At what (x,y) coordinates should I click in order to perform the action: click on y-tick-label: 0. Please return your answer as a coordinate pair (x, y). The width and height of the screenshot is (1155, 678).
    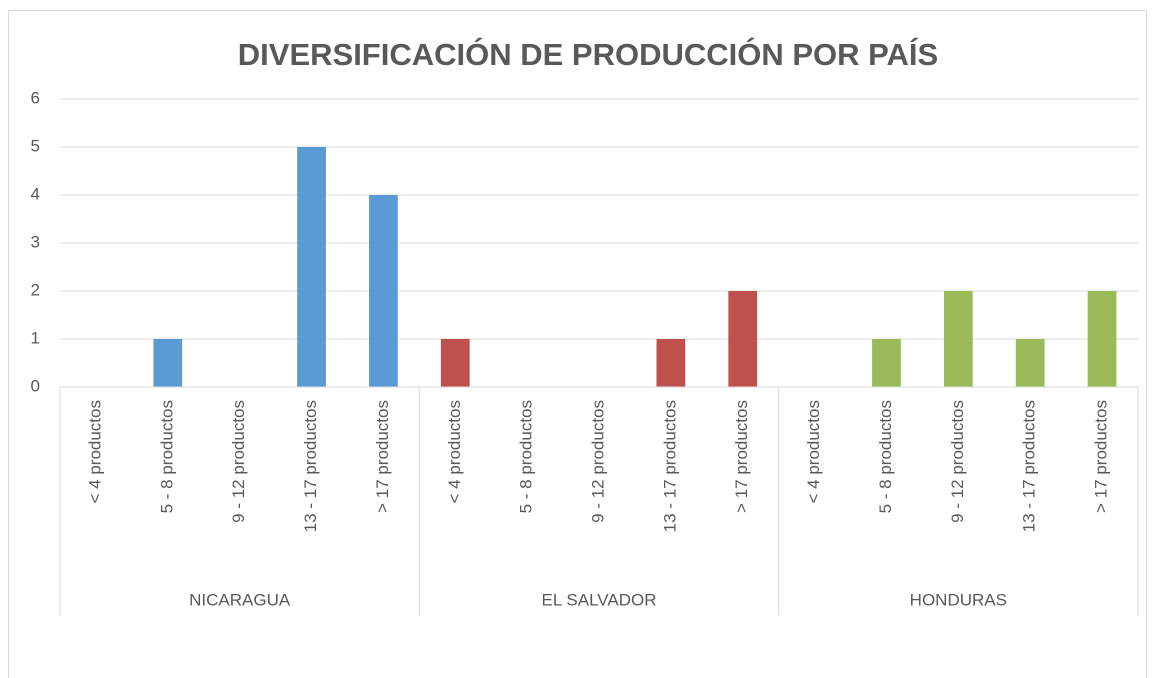
    Looking at the image, I should click on (35, 385).